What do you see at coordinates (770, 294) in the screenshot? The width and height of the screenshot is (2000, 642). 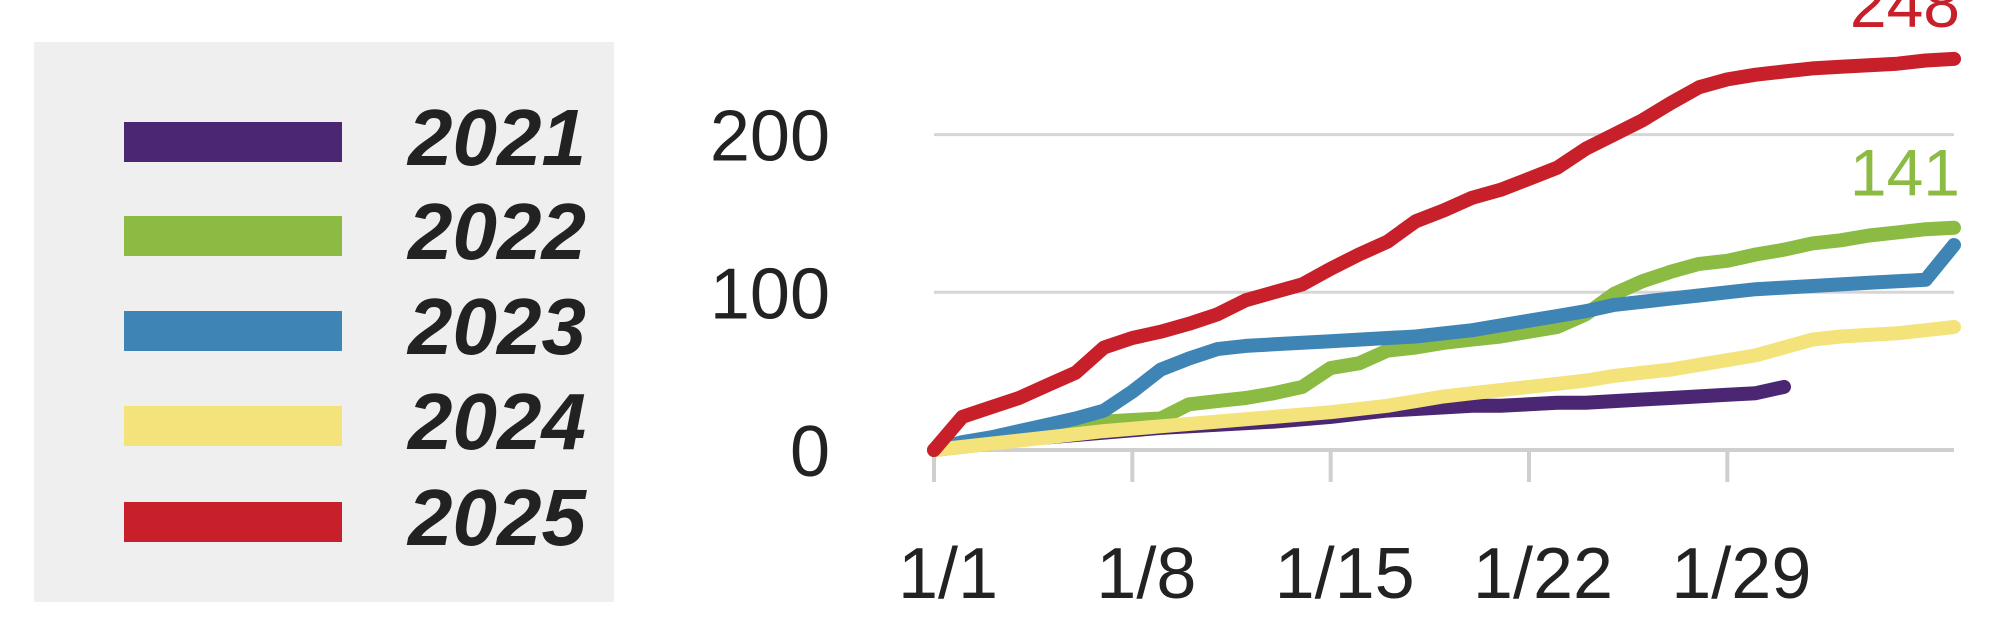 I see `y-tick-label-1: 100` at bounding box center [770, 294].